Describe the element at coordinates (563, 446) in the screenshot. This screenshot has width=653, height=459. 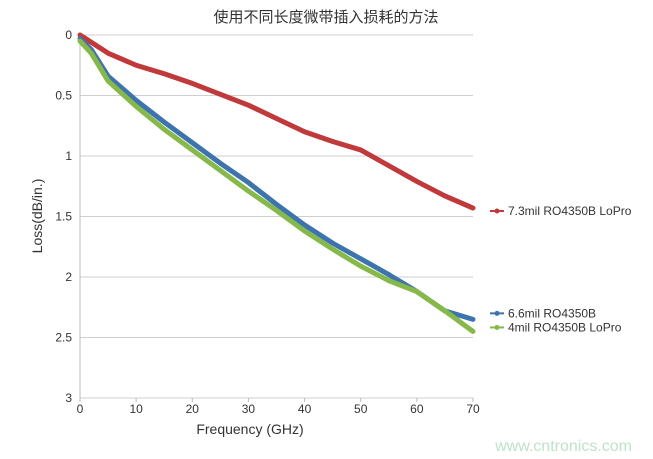
I see `watermark: www.cntronics.com` at that location.